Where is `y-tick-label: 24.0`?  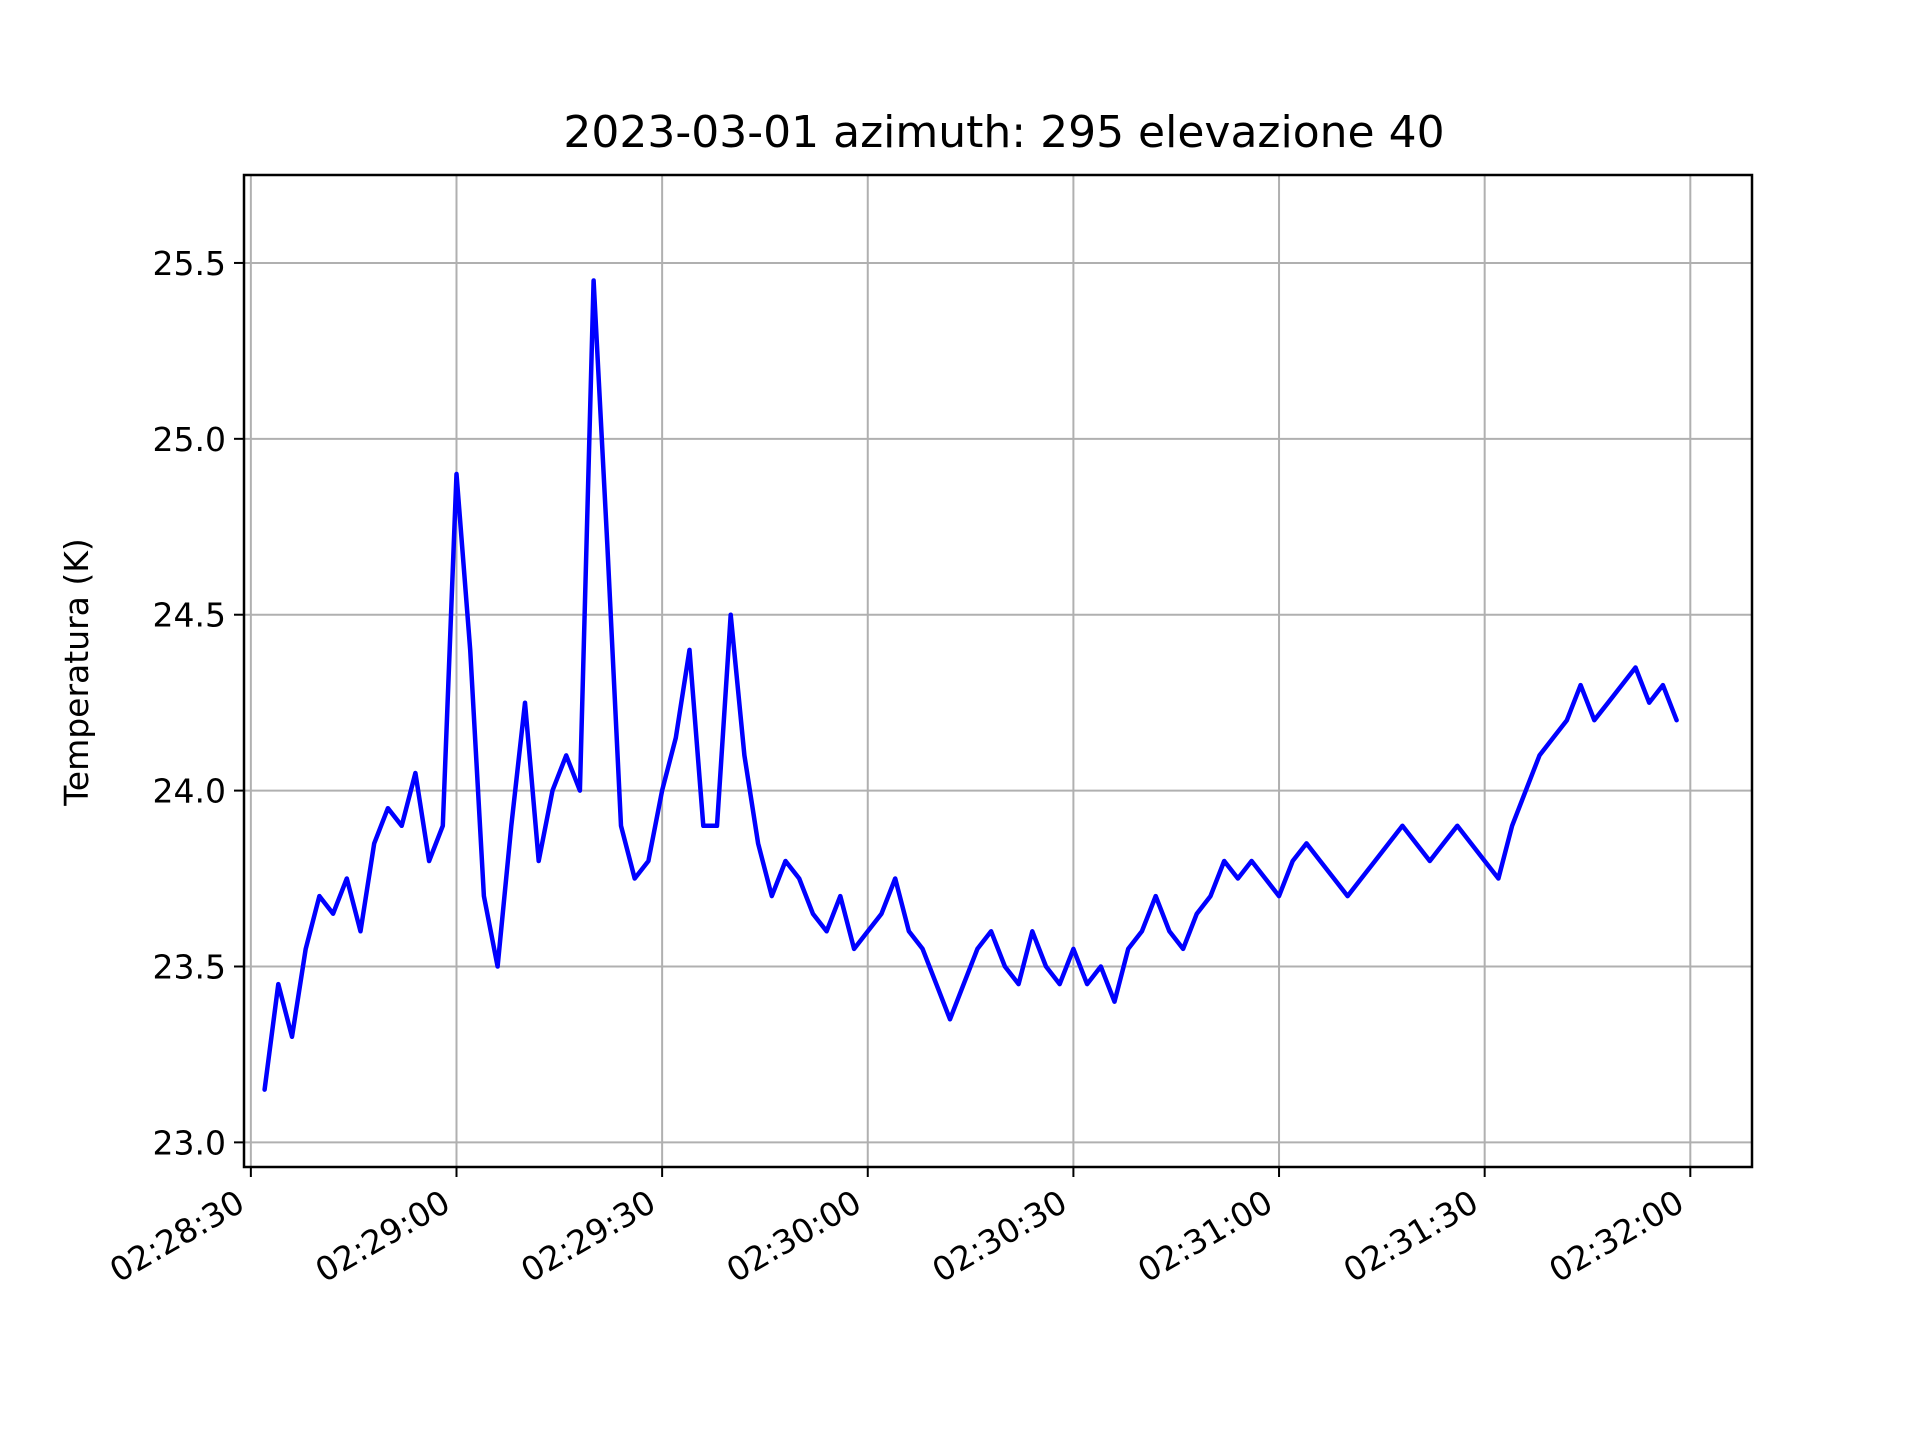 y-tick-label: 24.0 is located at coordinates (189, 791).